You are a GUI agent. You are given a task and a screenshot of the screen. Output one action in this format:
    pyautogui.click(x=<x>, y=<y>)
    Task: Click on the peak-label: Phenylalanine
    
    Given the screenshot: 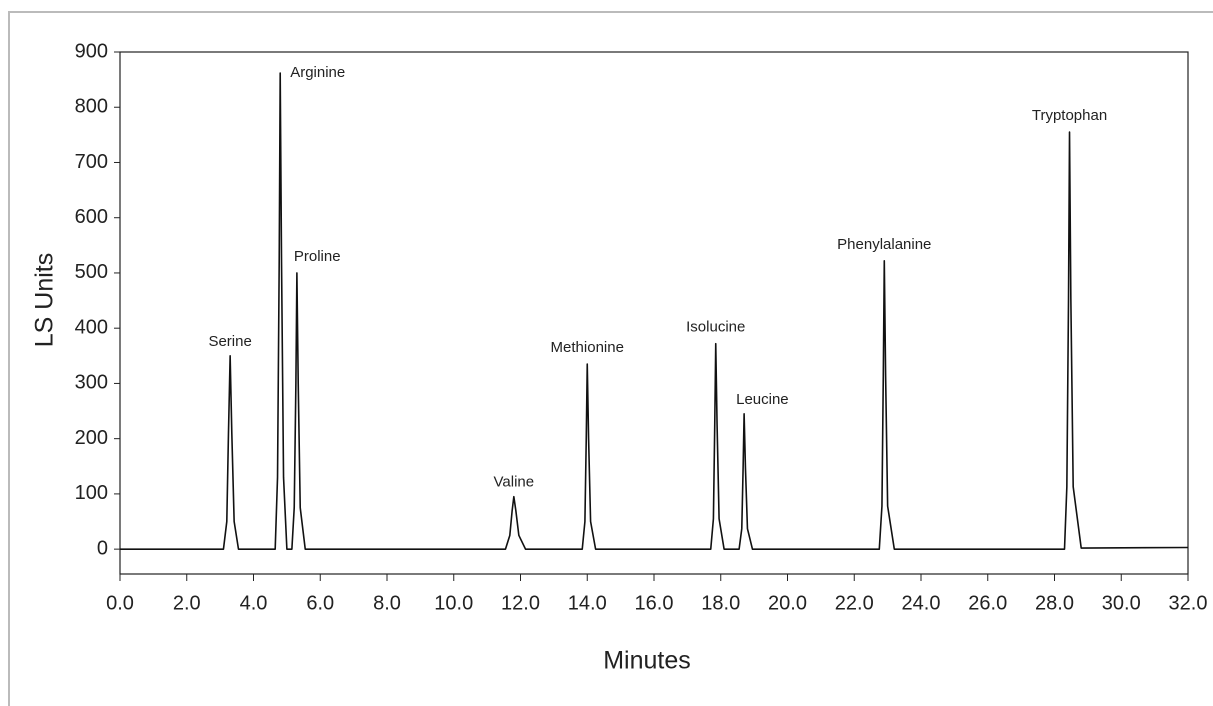 What is the action you would take?
    pyautogui.click(x=884, y=244)
    